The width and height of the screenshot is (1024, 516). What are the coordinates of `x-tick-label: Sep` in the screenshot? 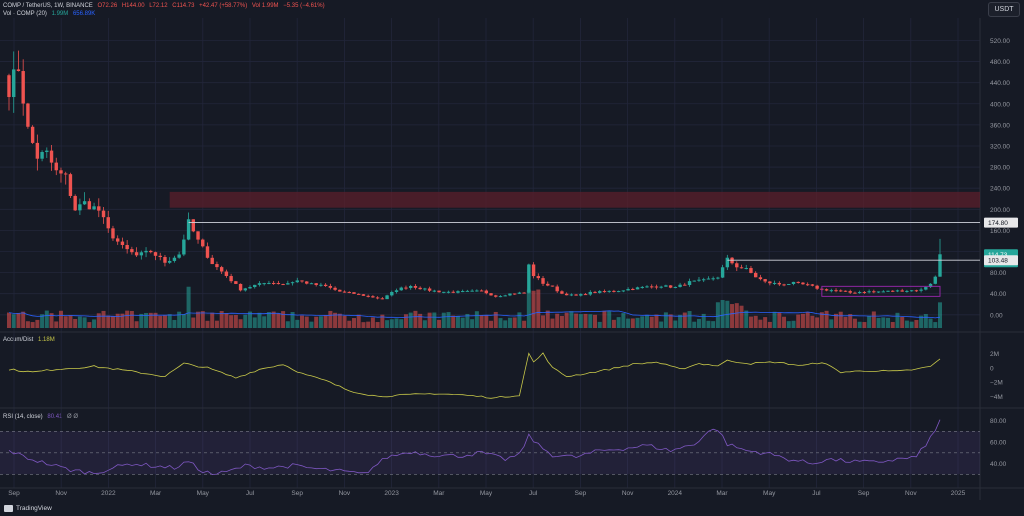 It's located at (14, 493).